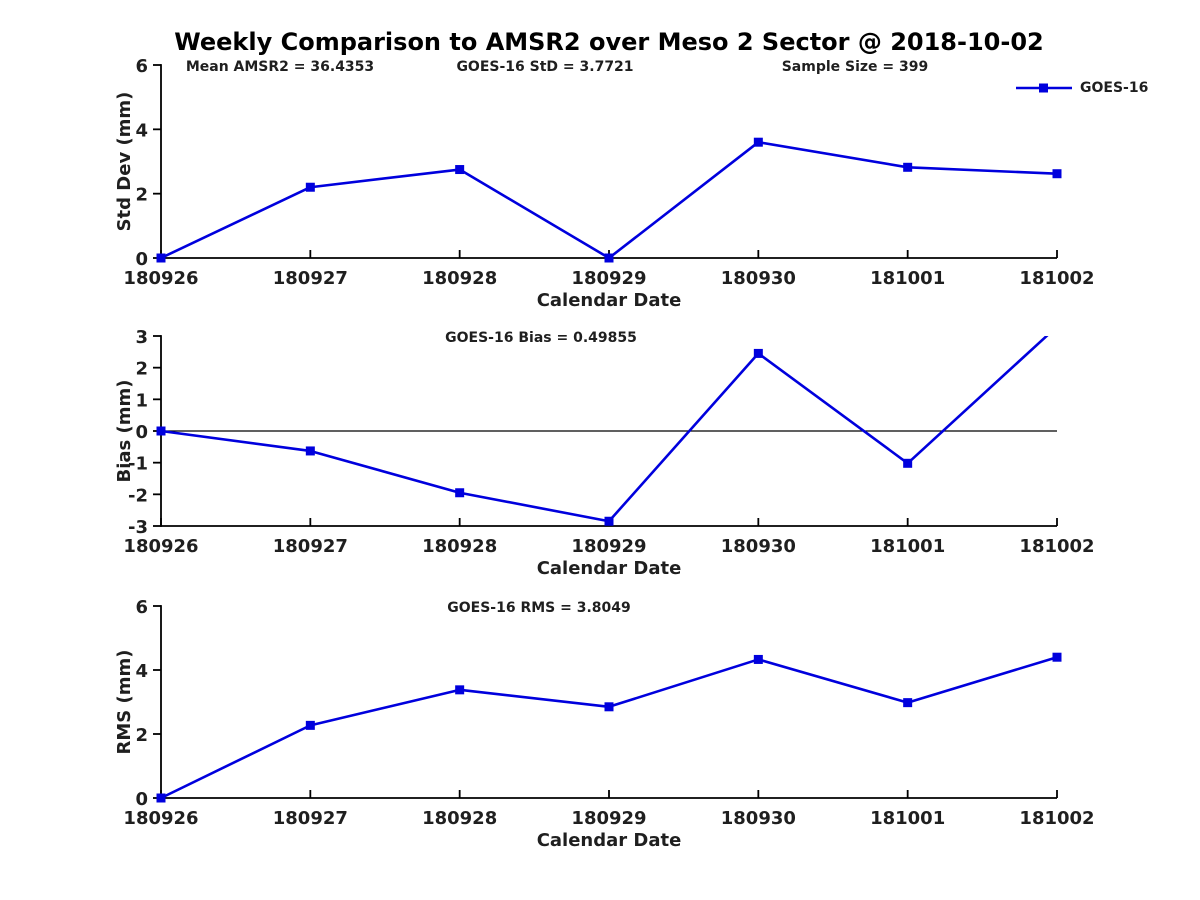 The image size is (1200, 900). Describe the element at coordinates (539, 608) in the screenshot. I see `annotation: GOES-16 RMS = 3.8049` at that location.